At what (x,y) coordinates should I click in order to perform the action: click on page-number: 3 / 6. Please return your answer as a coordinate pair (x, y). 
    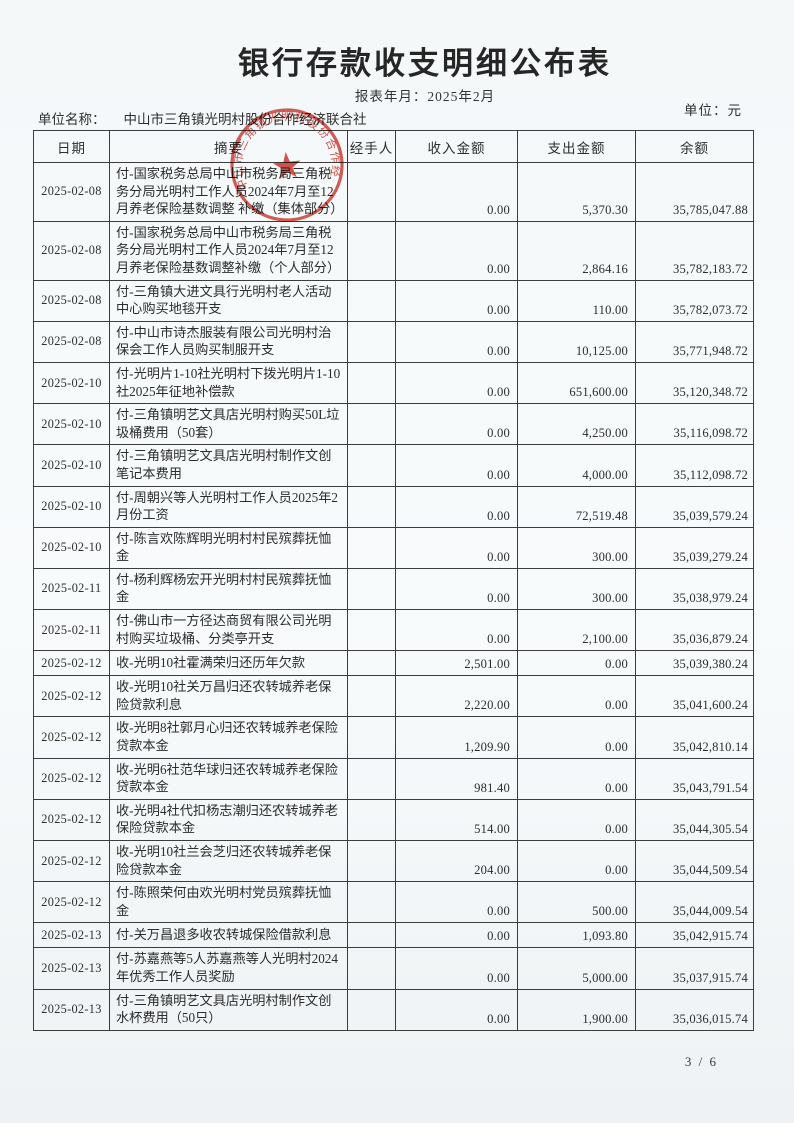
    Looking at the image, I should click on (701, 1061).